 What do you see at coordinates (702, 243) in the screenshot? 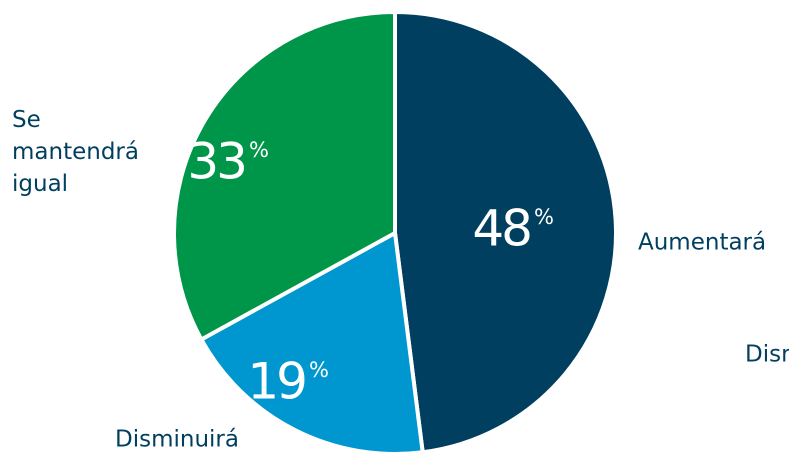
I see `category-label: Aumentará` at bounding box center [702, 243].